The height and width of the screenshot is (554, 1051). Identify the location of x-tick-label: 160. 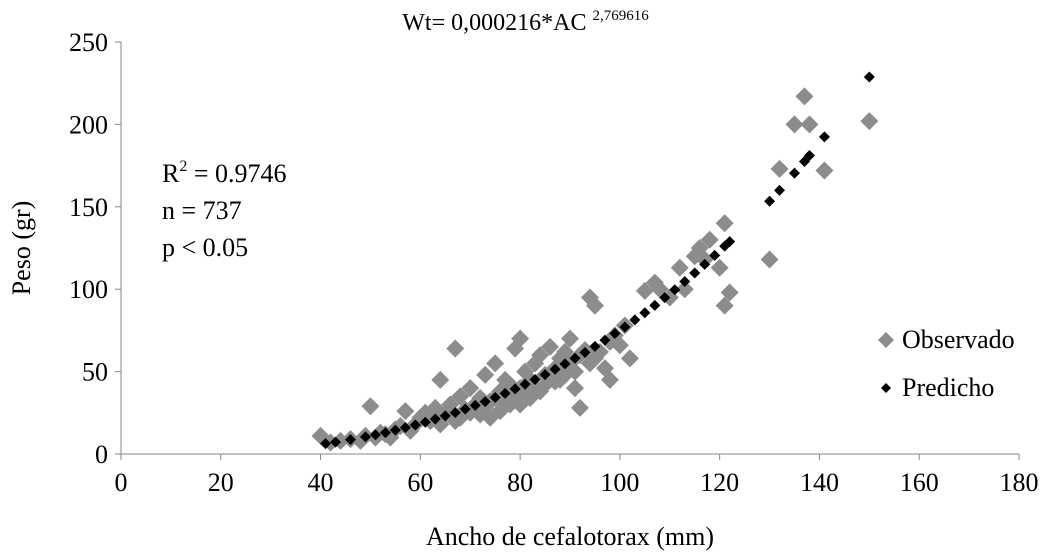
(919, 482).